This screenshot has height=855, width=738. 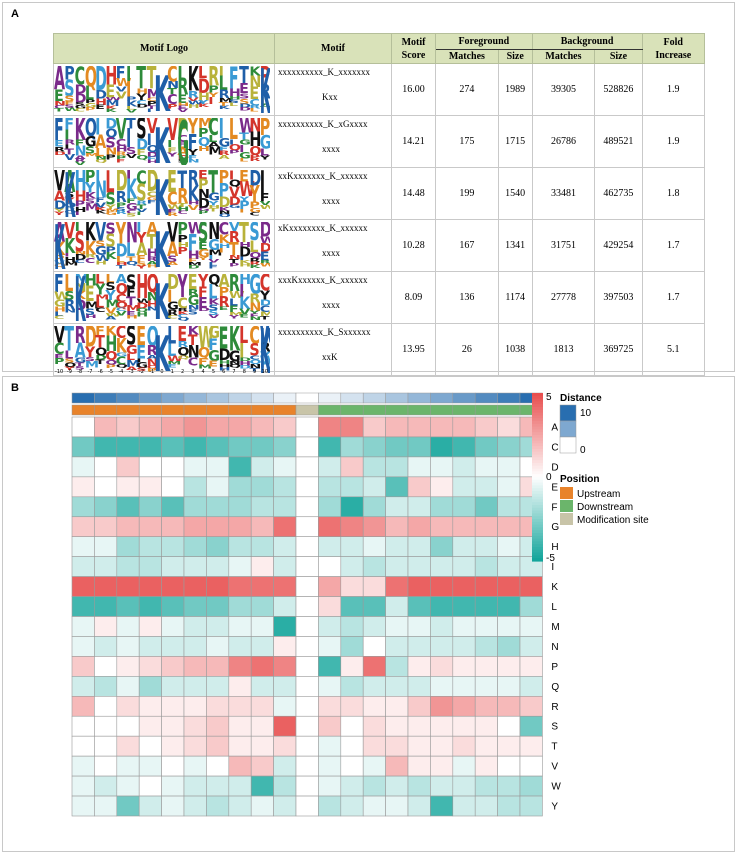 What do you see at coordinates (515, 89) in the screenshot?
I see `cell-fg-size: 1989` at bounding box center [515, 89].